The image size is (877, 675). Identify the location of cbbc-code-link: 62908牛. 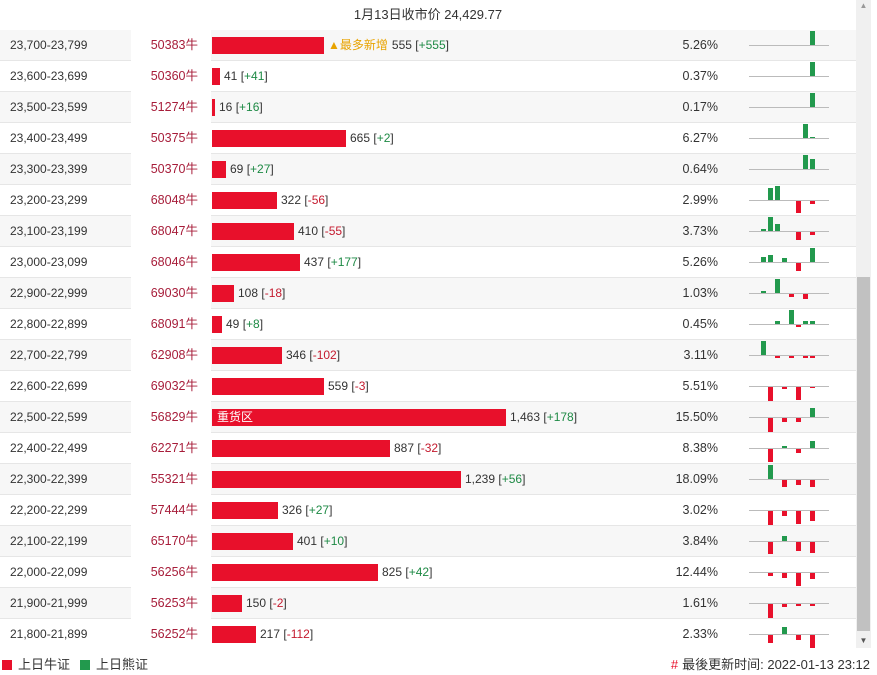
(171, 355).